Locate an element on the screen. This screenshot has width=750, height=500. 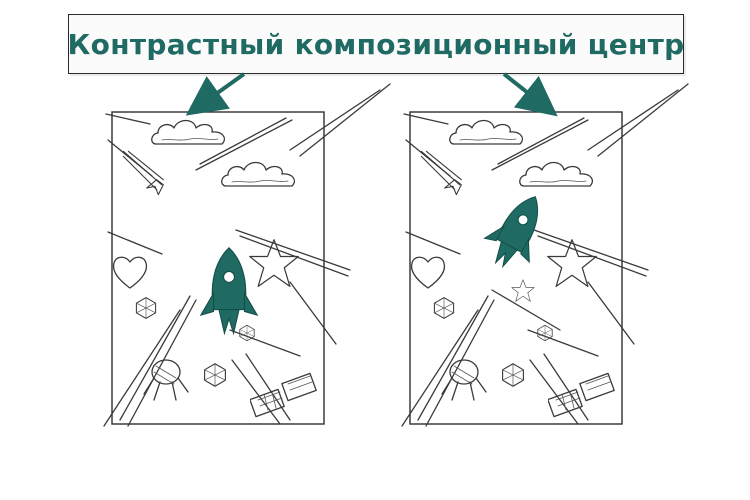
title-banner: Контрастный композиционный центр is located at coordinates (376, 44).